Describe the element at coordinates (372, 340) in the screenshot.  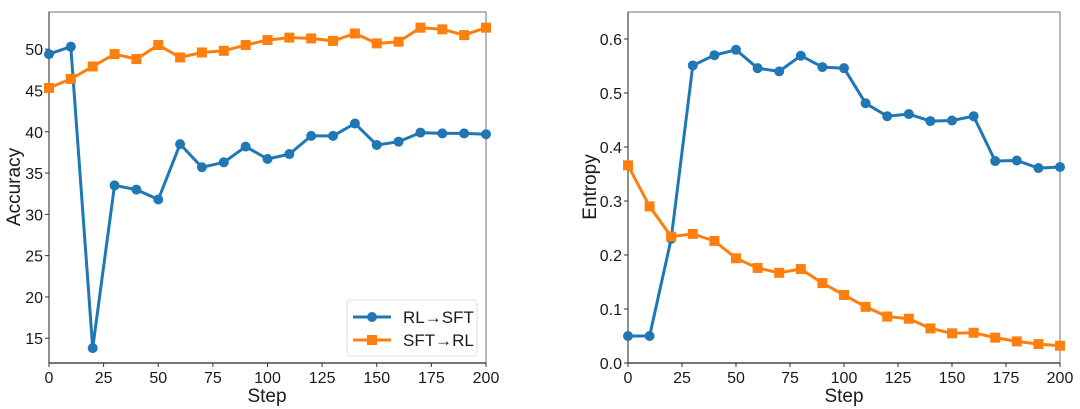
I see `accuracy-legend-marker-sft-rl` at that location.